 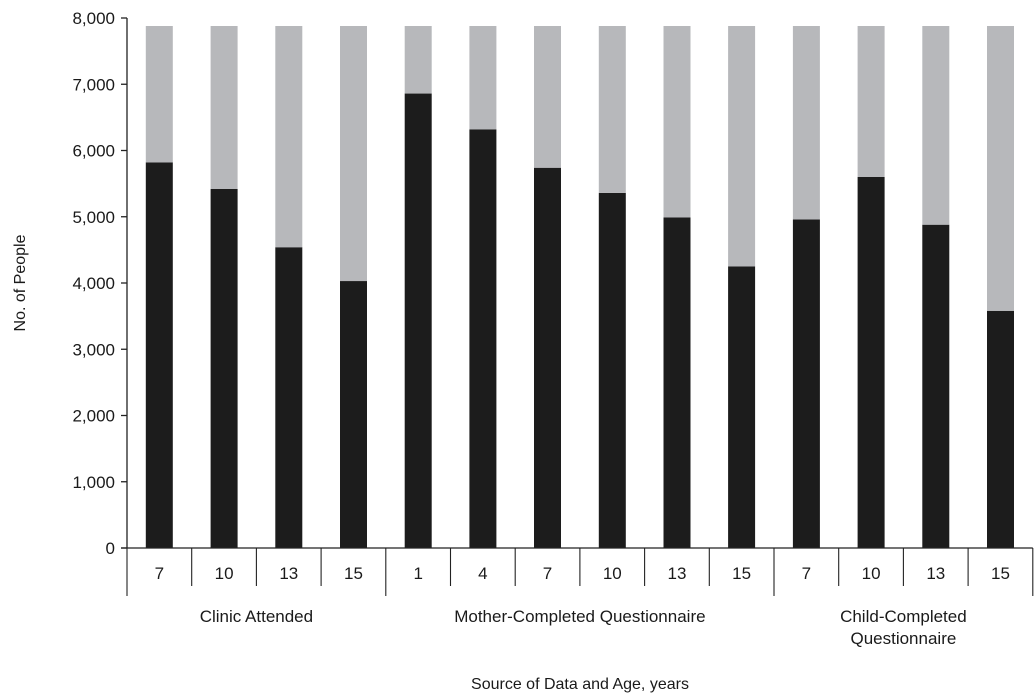 I want to click on y-tick-label: 6,000, so click(x=93, y=151).